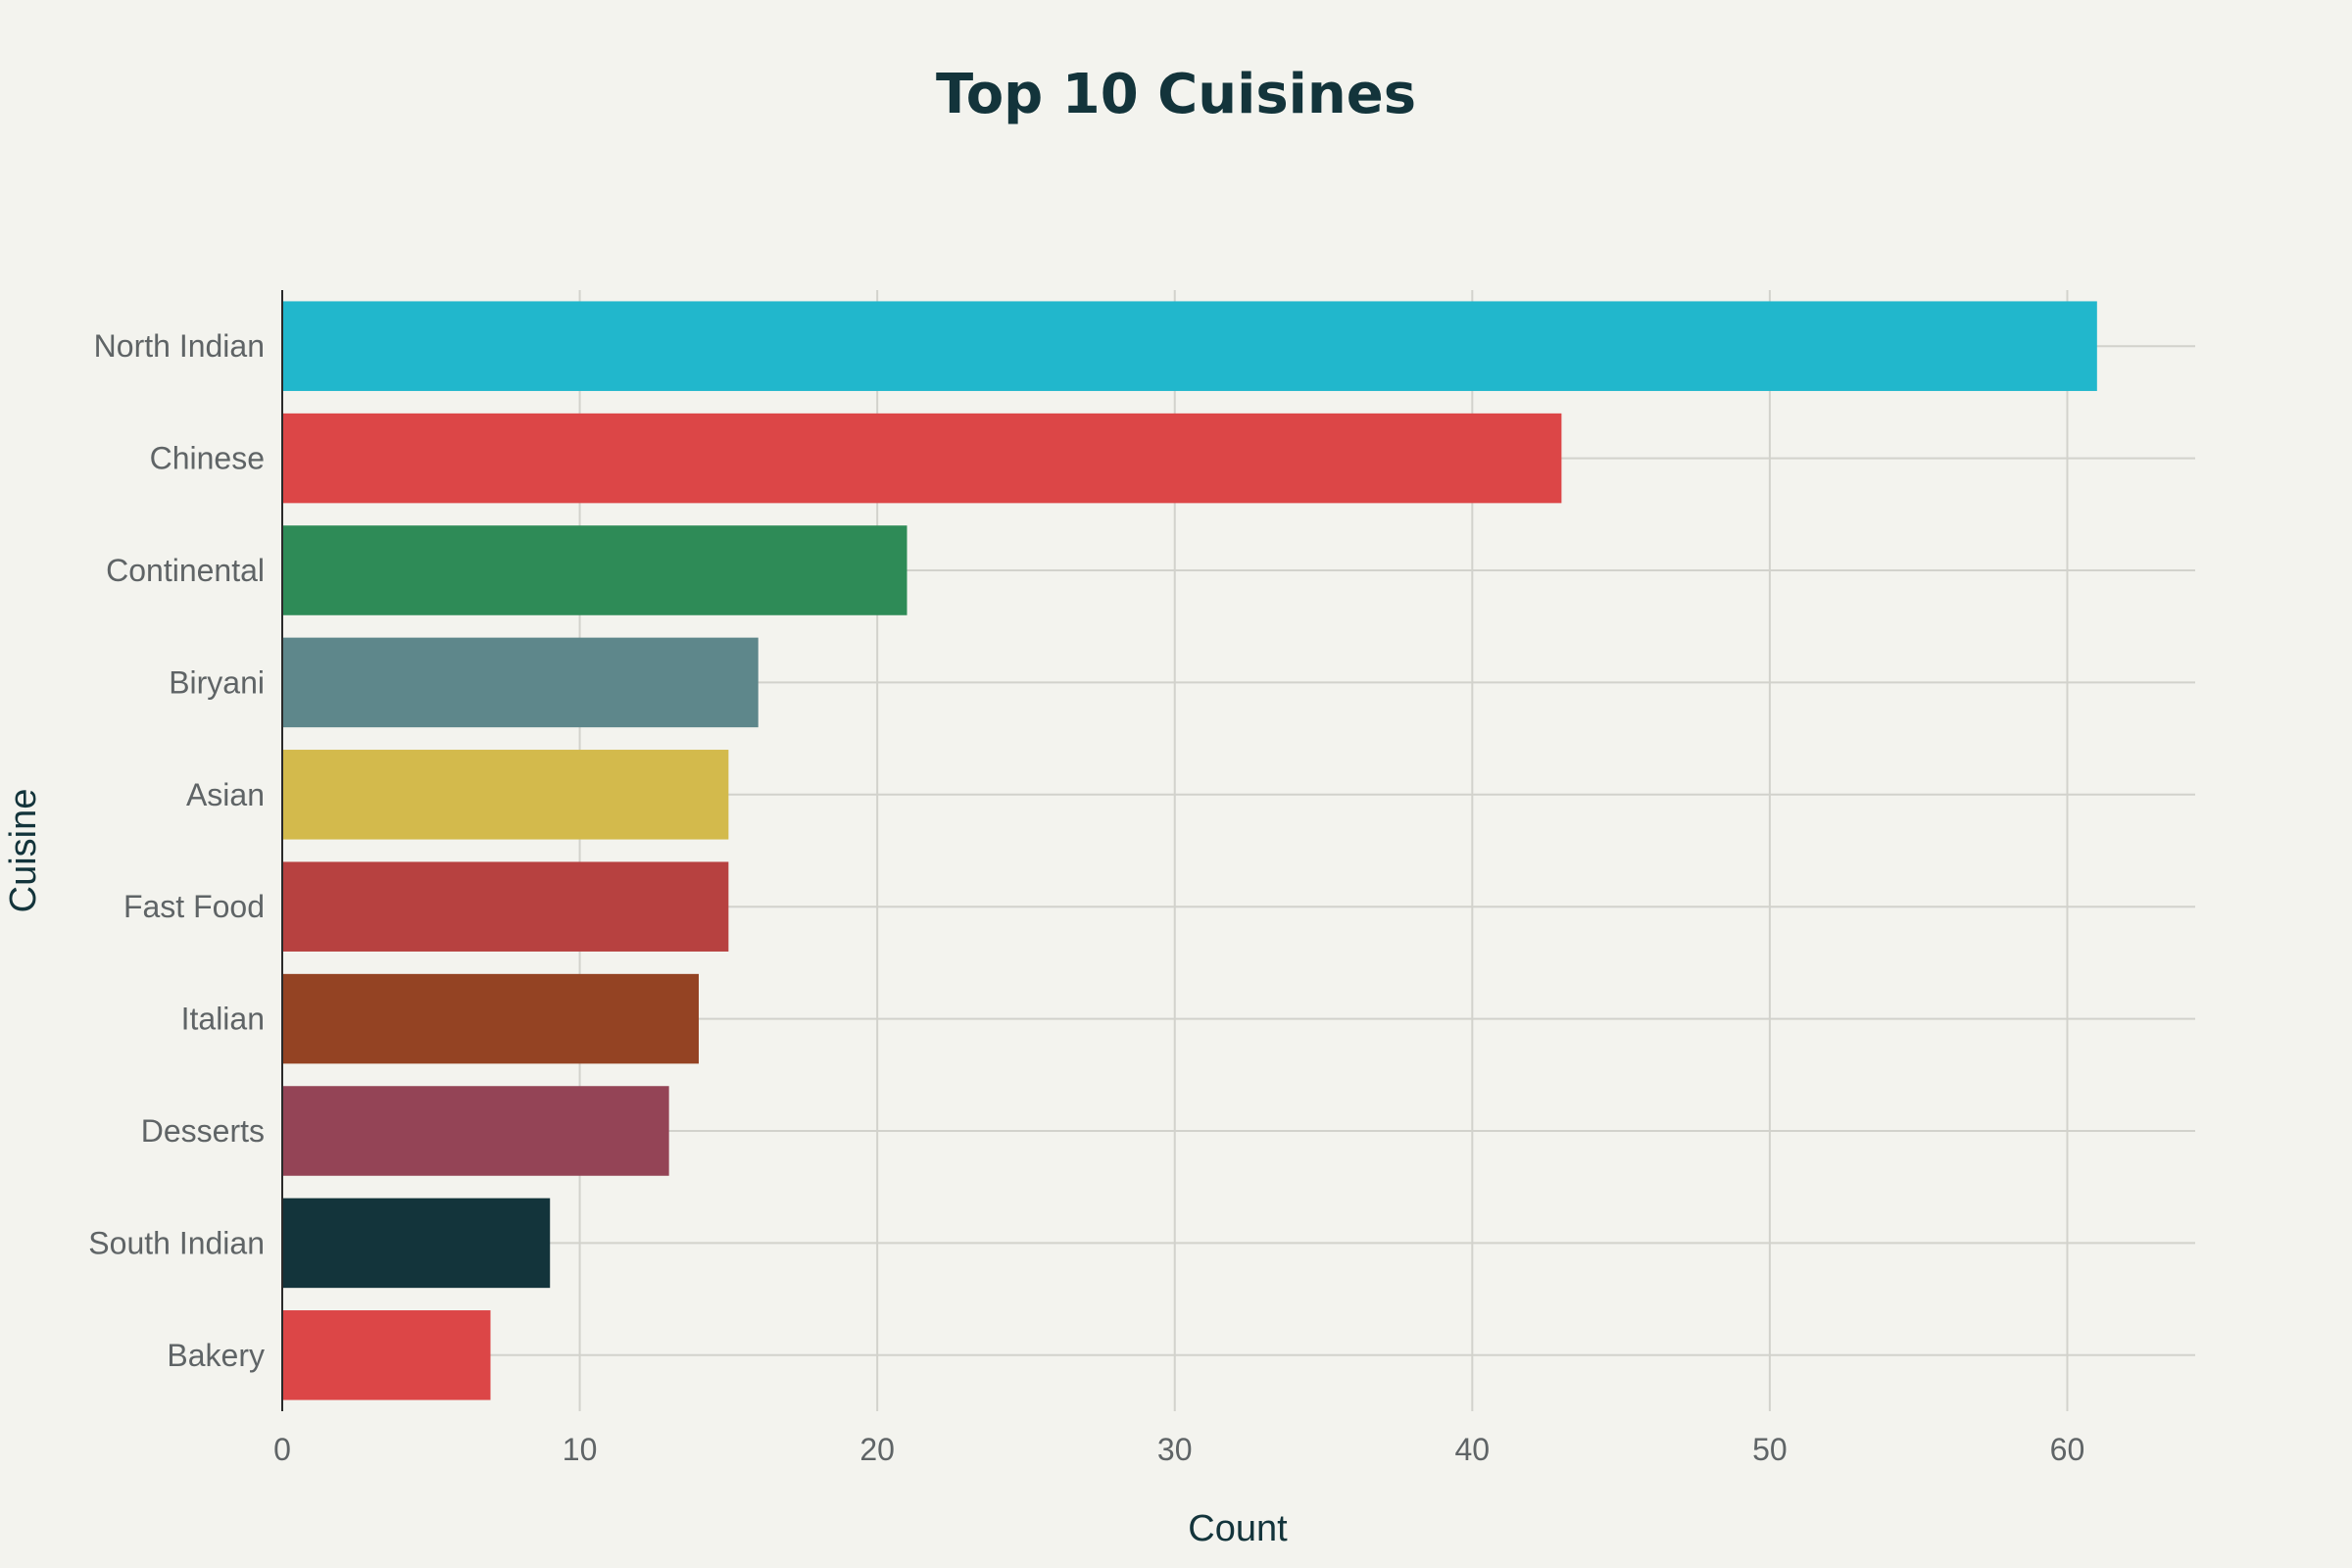 The image size is (2352, 1568). What do you see at coordinates (225, 794) in the screenshot?
I see `y-tick-label: Asian` at bounding box center [225, 794].